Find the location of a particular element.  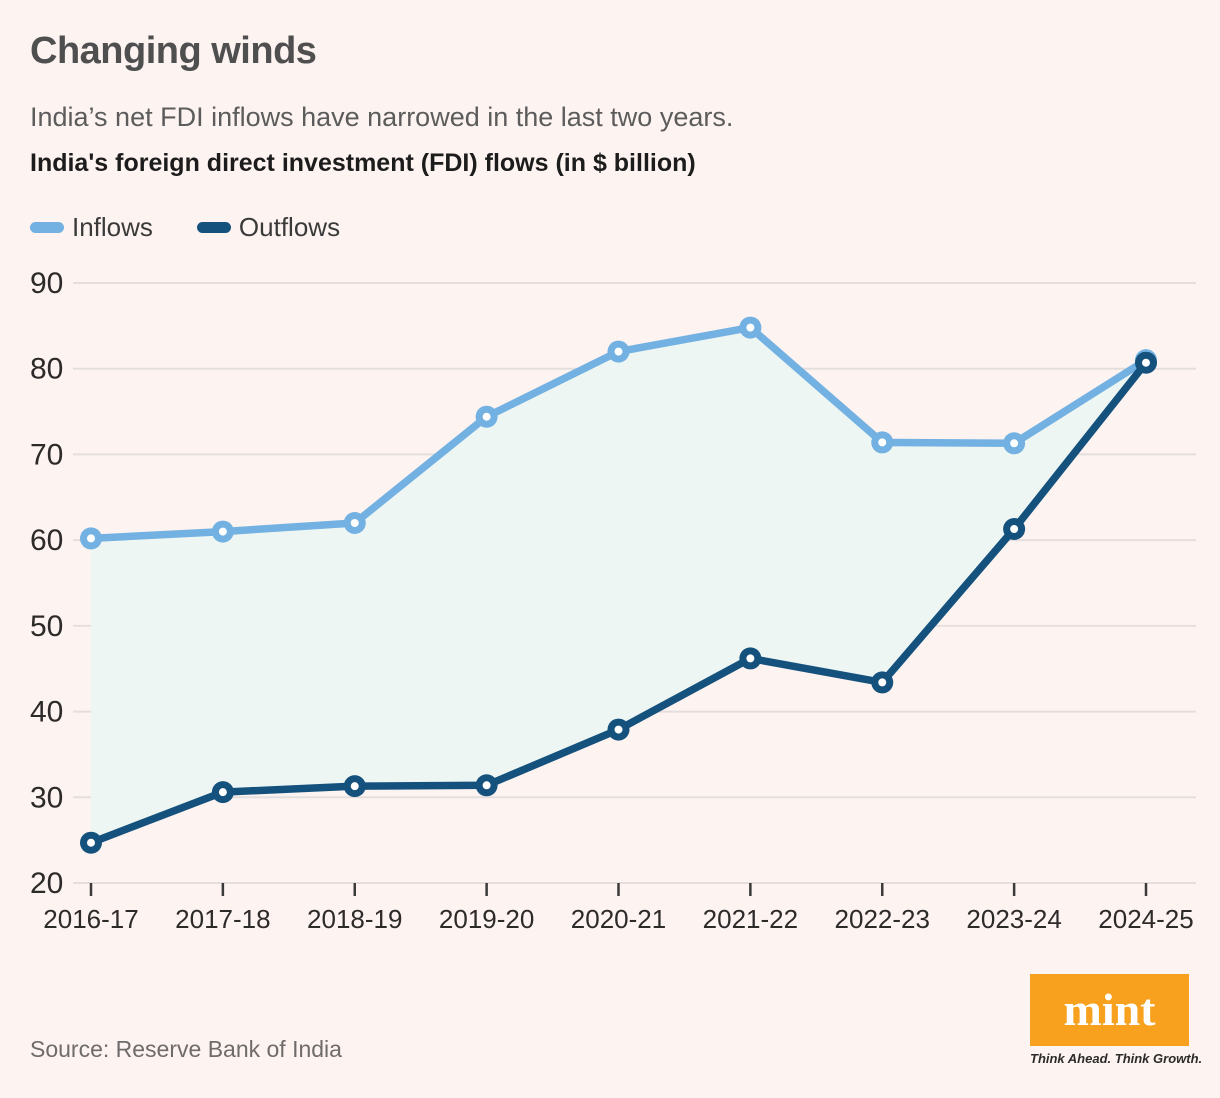

y-axis-label: 90 is located at coordinates (46, 283).